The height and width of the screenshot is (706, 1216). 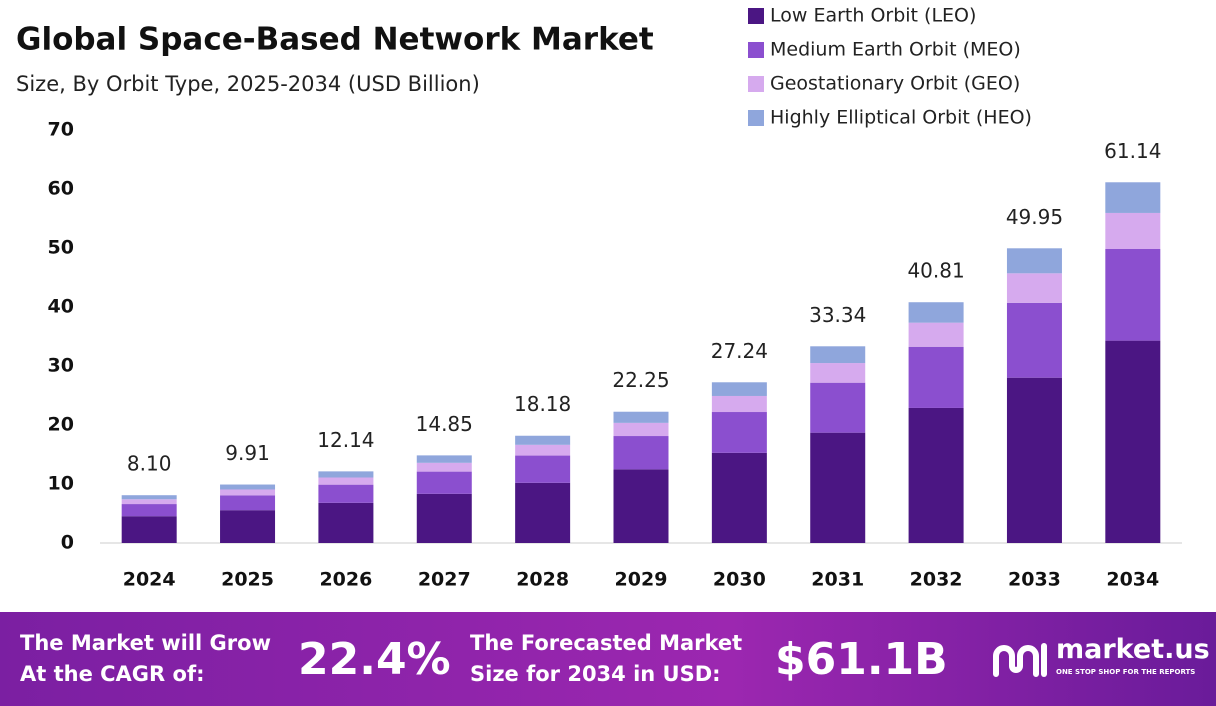 I want to click on total-label: 49.95, so click(x=1034, y=217).